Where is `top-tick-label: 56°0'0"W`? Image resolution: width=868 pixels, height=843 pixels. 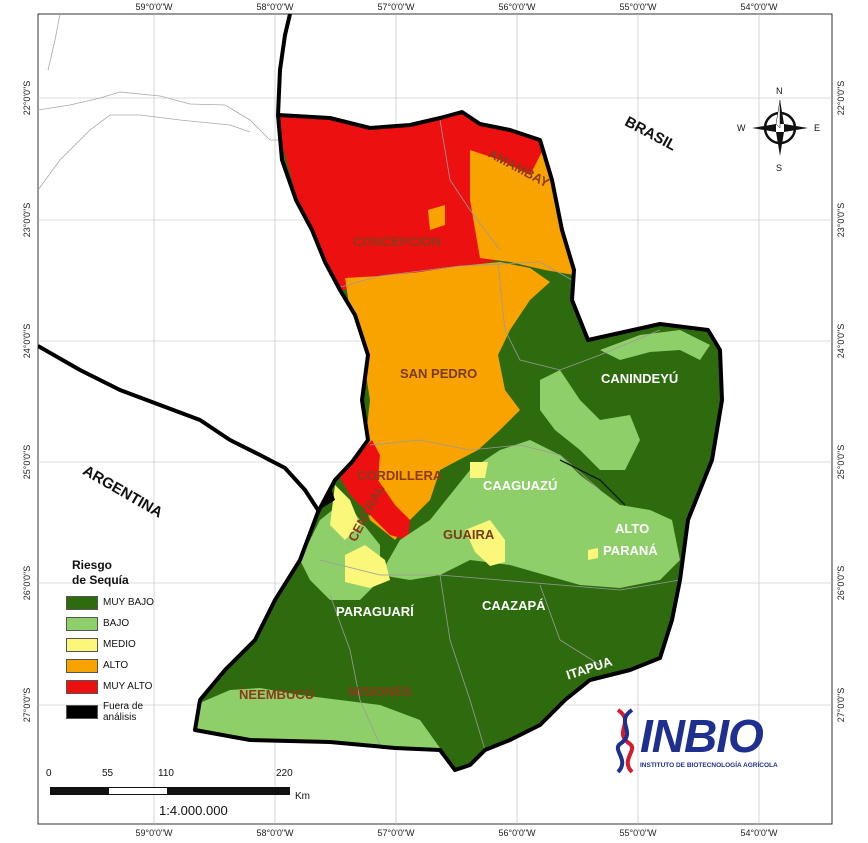 top-tick-label: 56°0'0"W is located at coordinates (517, 7).